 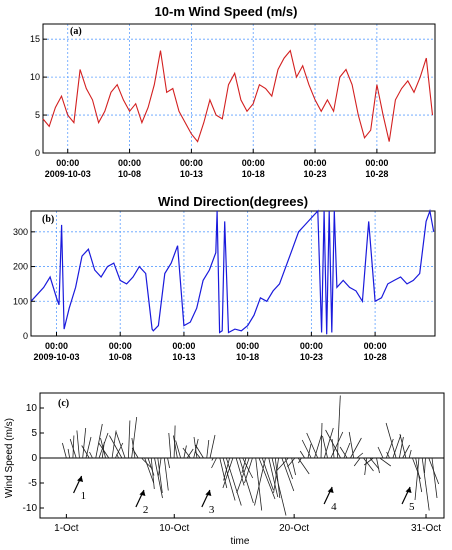 What do you see at coordinates (376, 174) in the screenshot?
I see `panel-a-x-tick-date: 10-28` at bounding box center [376, 174].